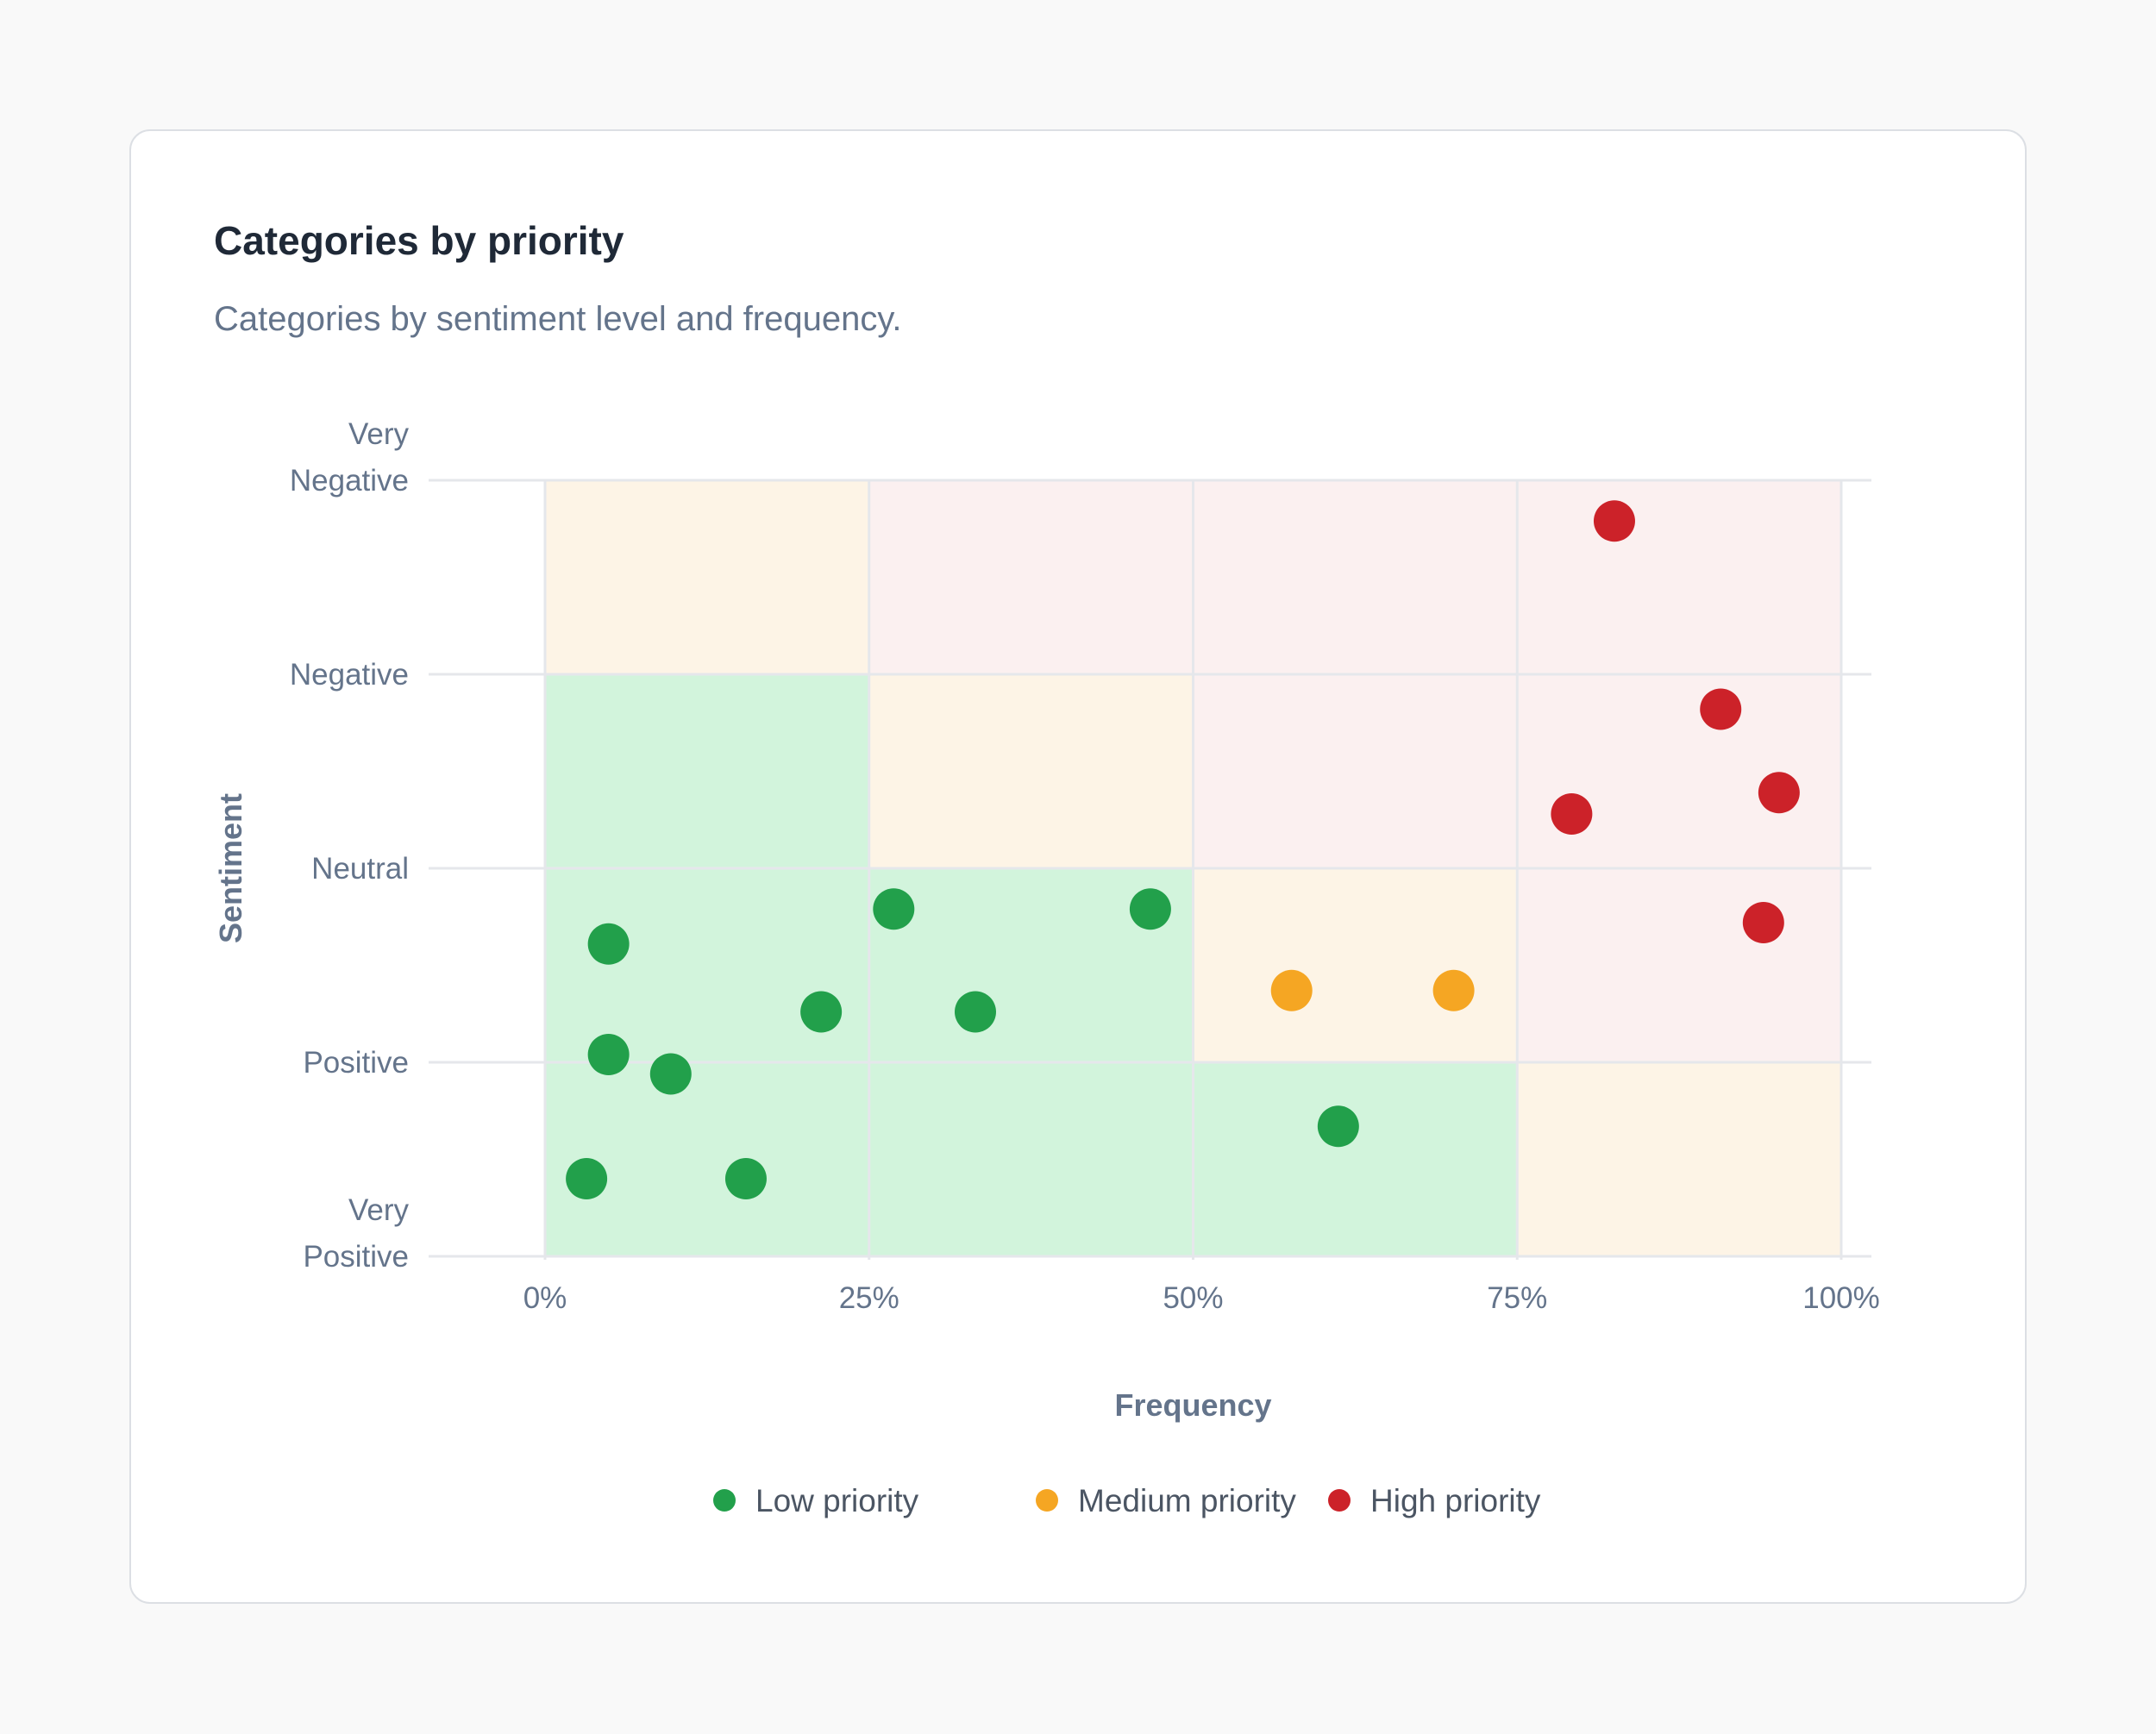 The height and width of the screenshot is (1734, 2156). Describe the element at coordinates (869, 1298) in the screenshot. I see `x-tick-label: 25%` at that location.